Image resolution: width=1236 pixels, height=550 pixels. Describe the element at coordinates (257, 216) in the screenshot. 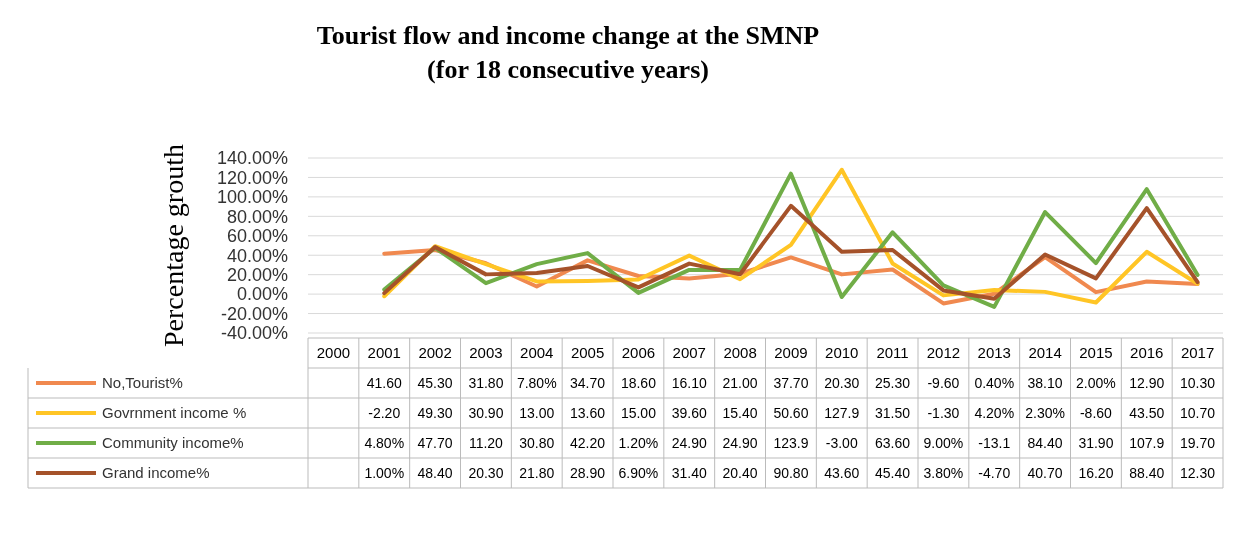

I see `y-tick-label: 80.00%` at that location.